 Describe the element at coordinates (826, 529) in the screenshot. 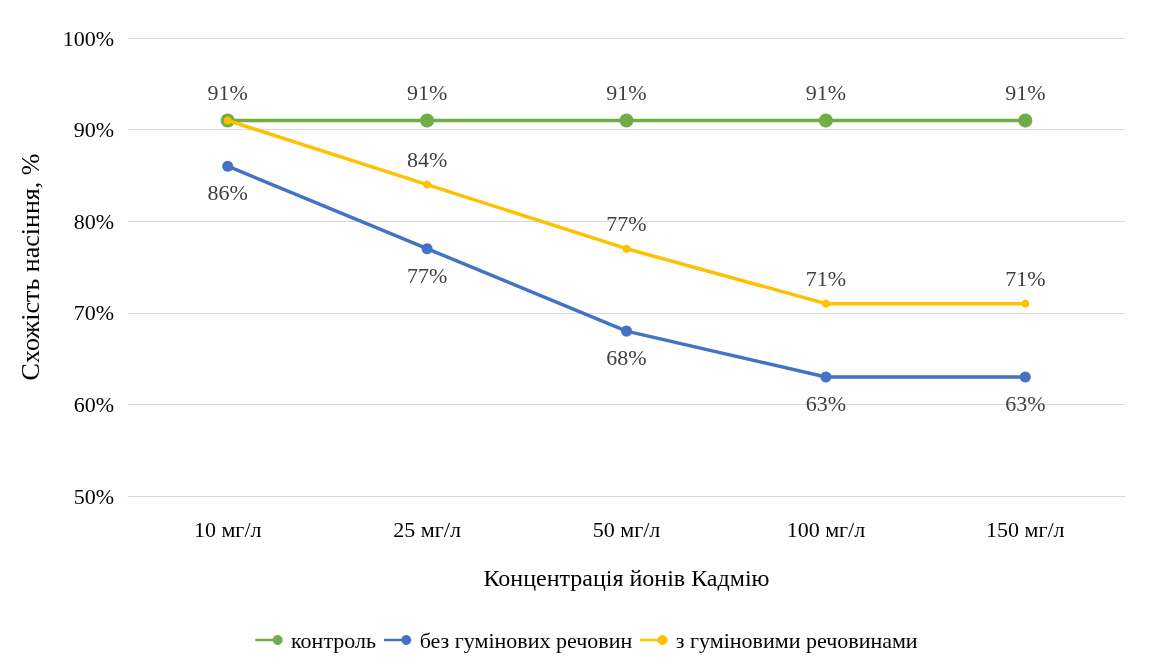

I see `x-tick-label: 100 мг/л` at that location.